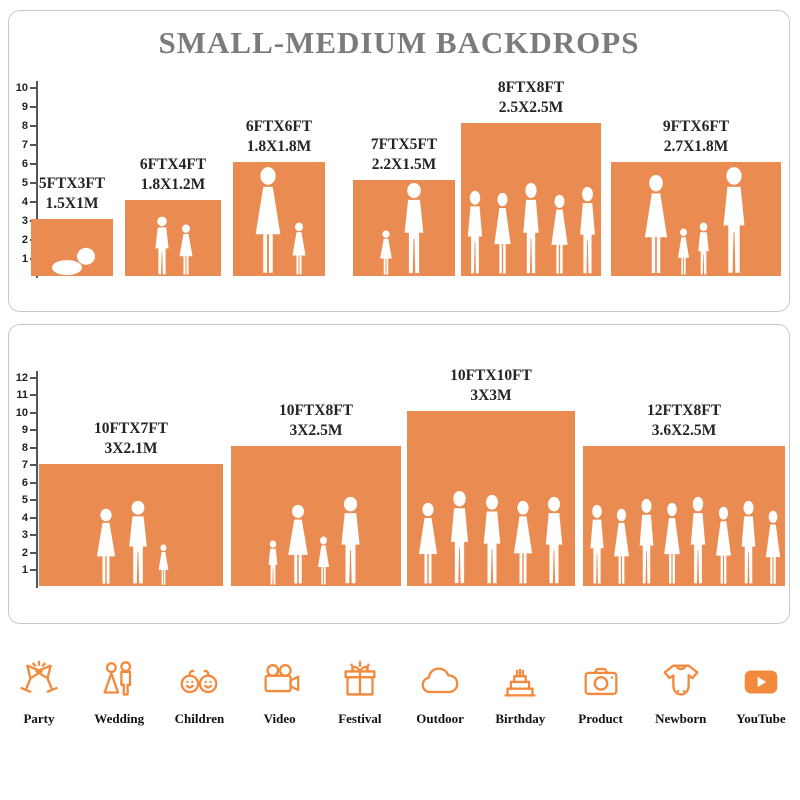 This screenshot has width=800, height=800. I want to click on product-icon, so click(601, 681).